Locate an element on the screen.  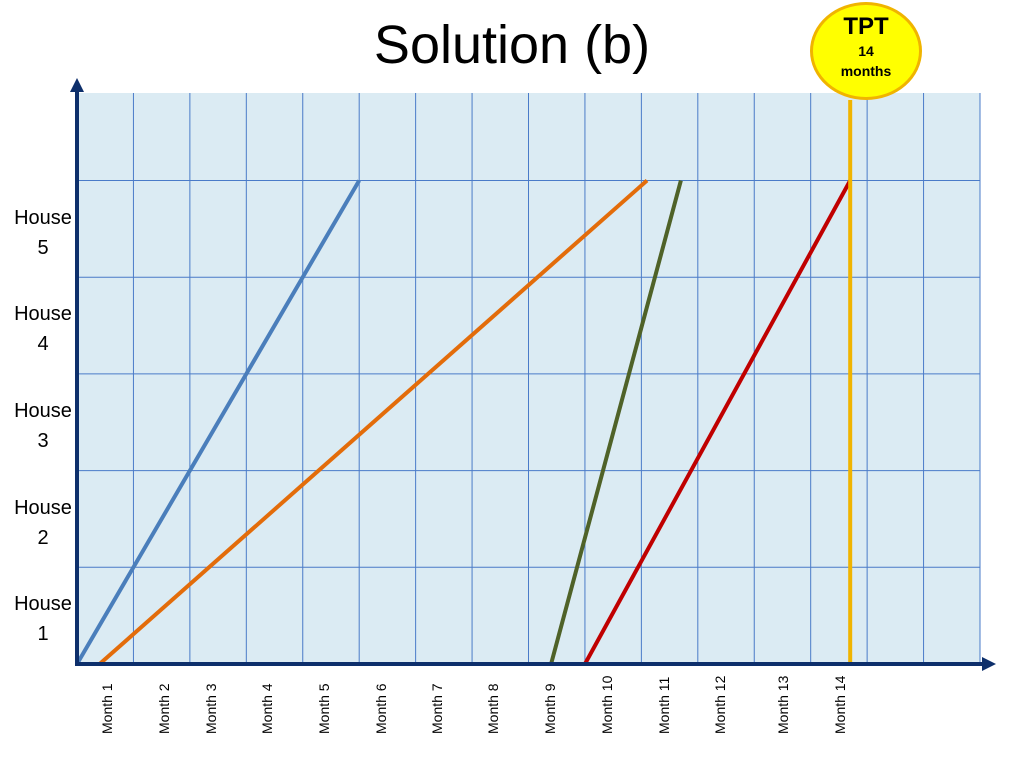
x-axis-arrow is located at coordinates (989, 664).